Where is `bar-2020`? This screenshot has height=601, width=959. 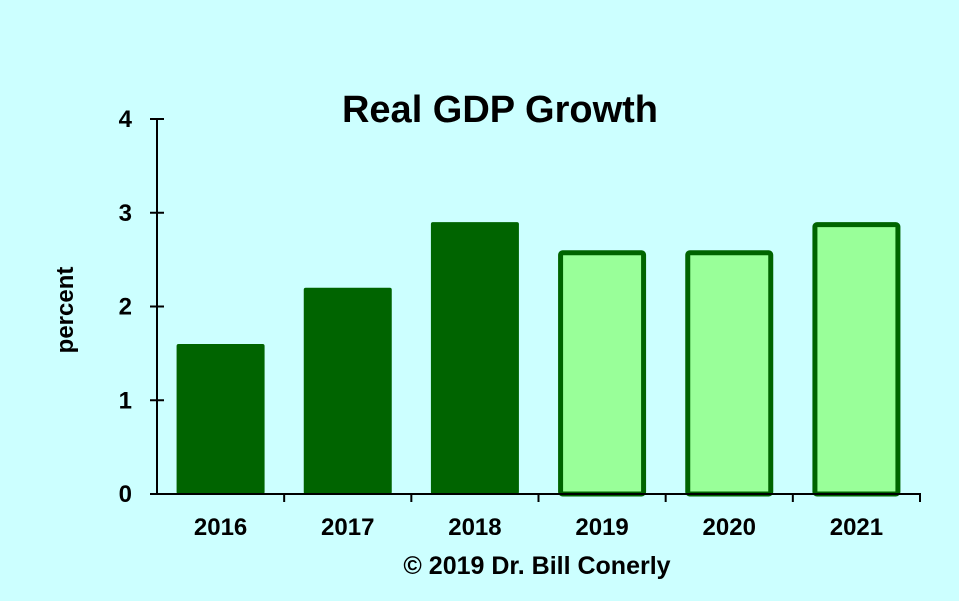
bar-2020 is located at coordinates (729, 373).